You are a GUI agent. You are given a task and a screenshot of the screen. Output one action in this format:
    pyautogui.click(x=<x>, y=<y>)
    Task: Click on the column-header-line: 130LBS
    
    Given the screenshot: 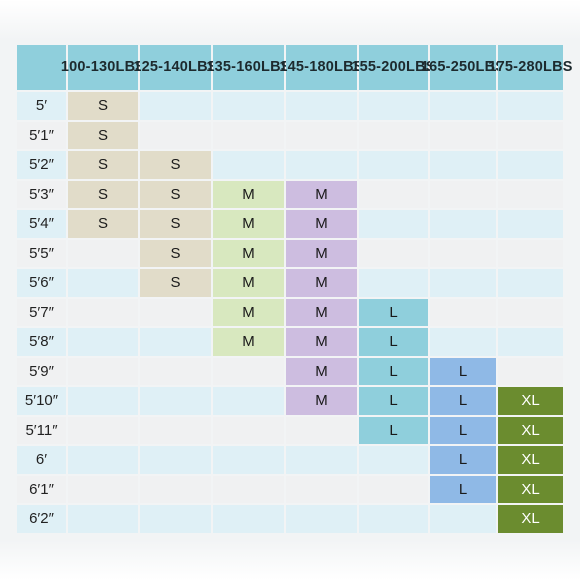 What is the action you would take?
    pyautogui.click(x=118, y=67)
    